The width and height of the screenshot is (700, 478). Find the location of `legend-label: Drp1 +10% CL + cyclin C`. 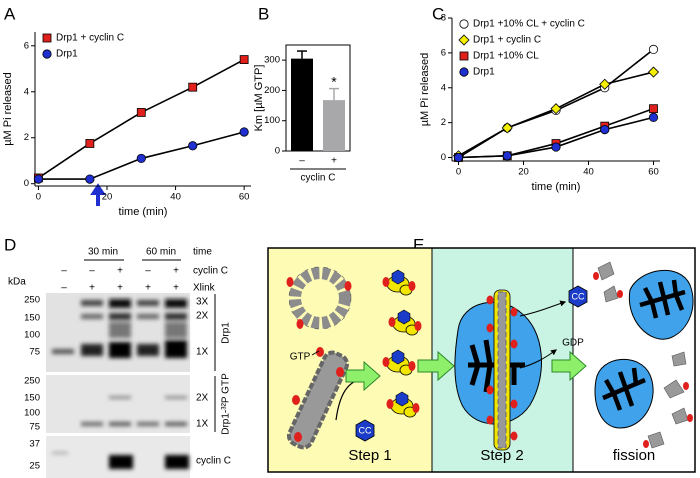

legend-label: Drp1 +10% CL + cyclin C is located at coordinates (529, 24).